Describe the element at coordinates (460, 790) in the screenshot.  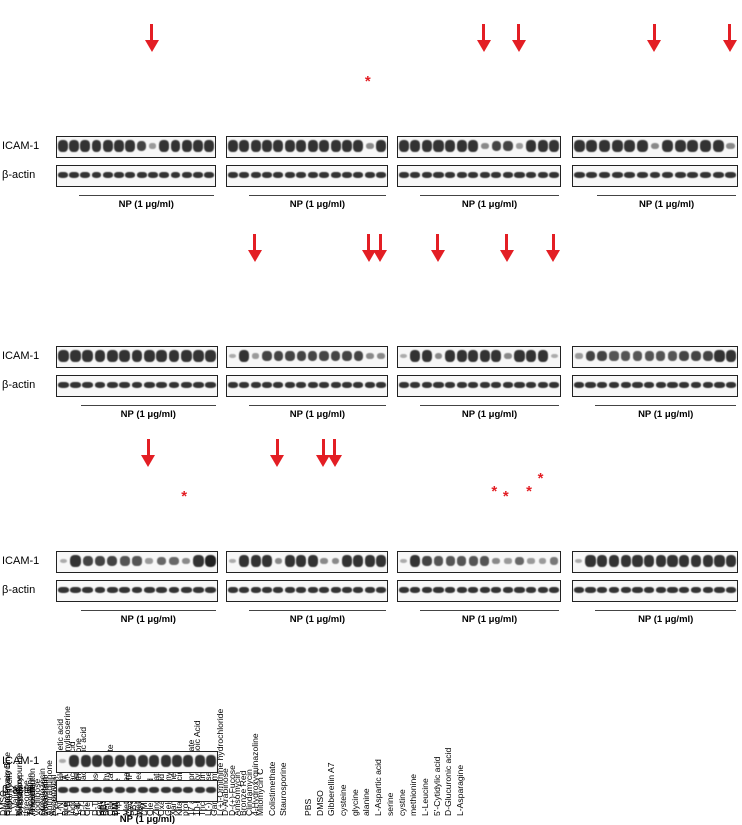
I see `lane-label: L-Asparagine` at that location.